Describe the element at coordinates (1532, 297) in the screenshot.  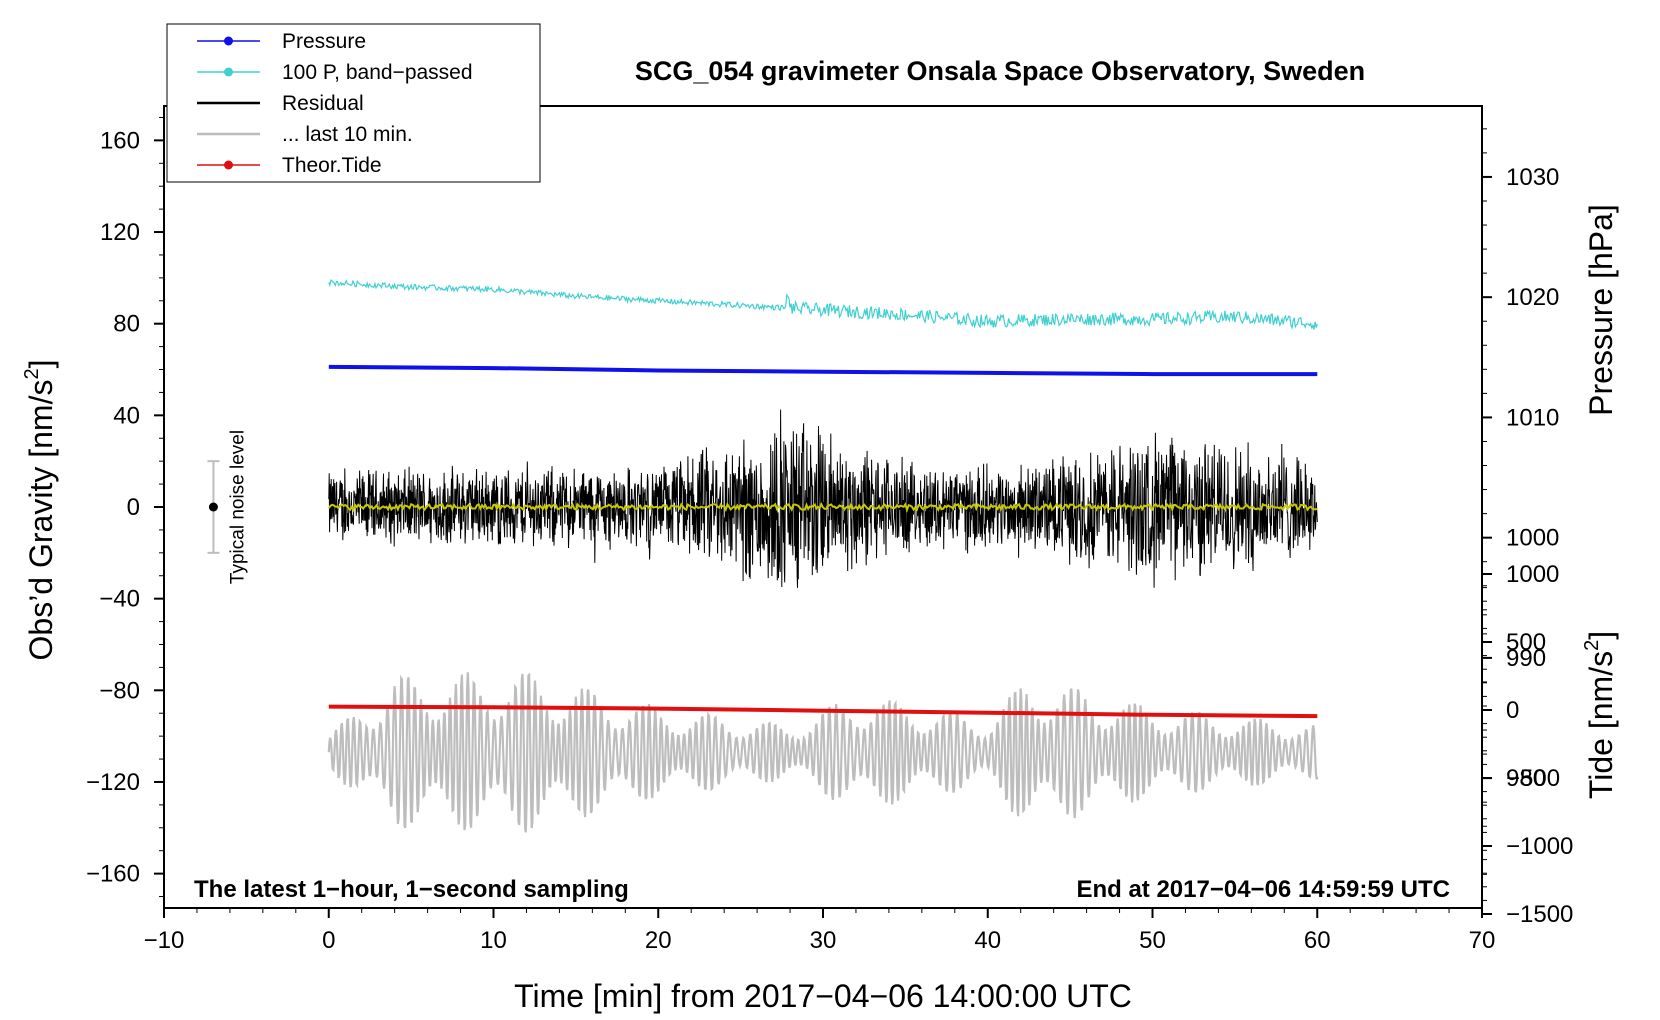
I see `pressure-tick-label: 1020` at that location.